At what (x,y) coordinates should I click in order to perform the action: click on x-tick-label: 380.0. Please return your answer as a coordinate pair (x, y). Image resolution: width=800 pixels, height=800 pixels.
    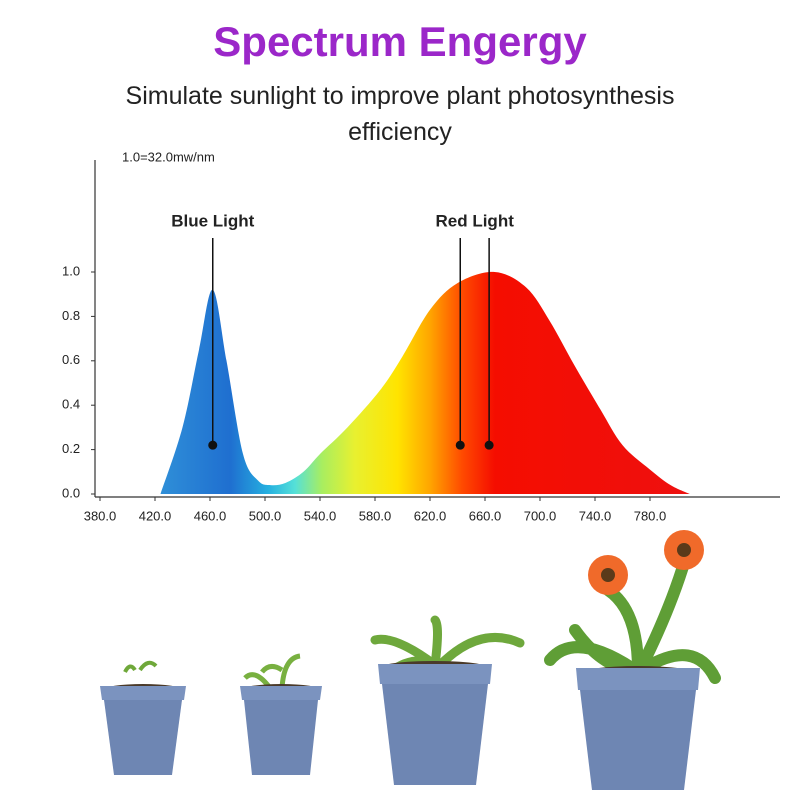
    Looking at the image, I should click on (100, 515).